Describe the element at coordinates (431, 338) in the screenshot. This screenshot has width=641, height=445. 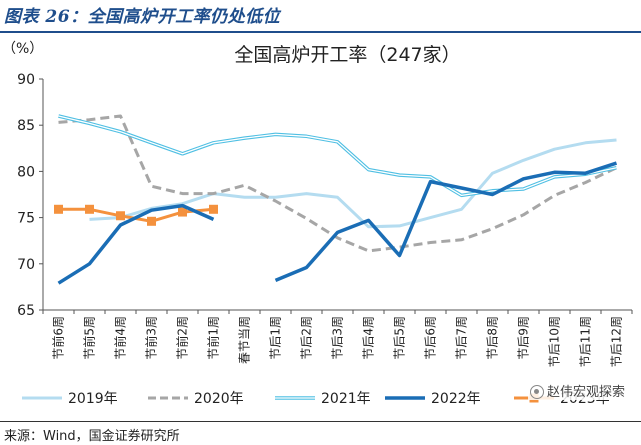
I see `x-tick-label: 节后6周` at that location.